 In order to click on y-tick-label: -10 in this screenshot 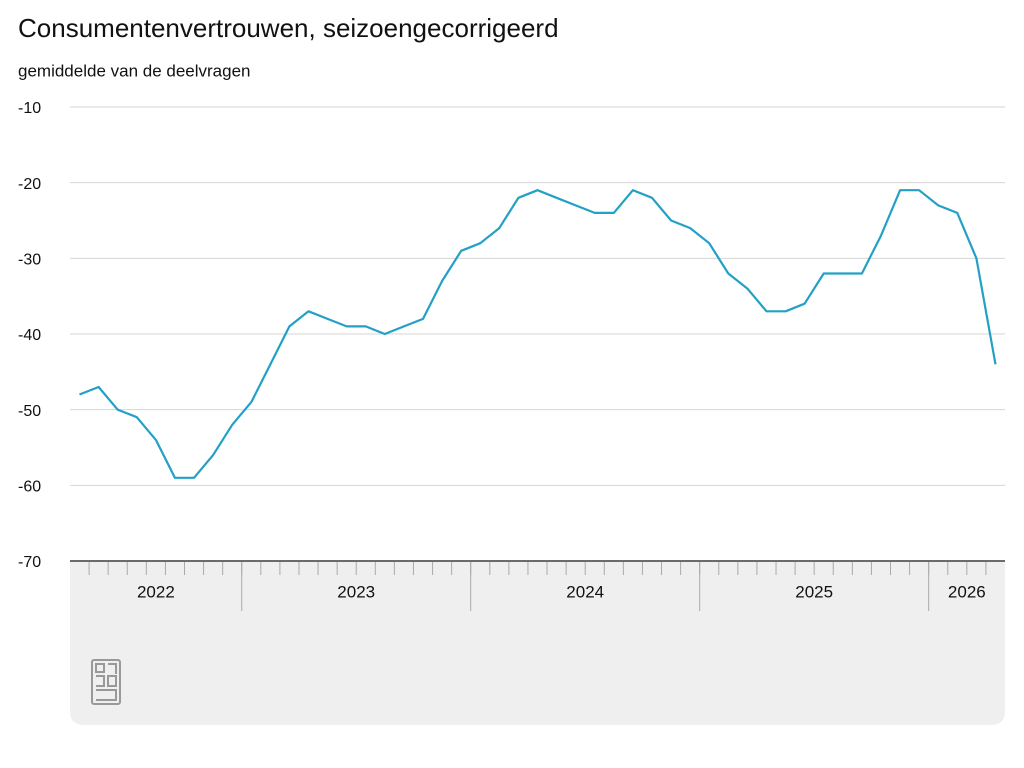, I will do `click(29, 108)`.